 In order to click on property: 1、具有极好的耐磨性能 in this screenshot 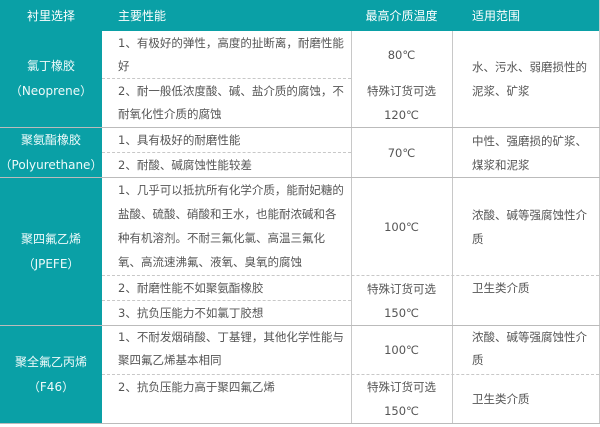, I will do `click(179, 140)`.